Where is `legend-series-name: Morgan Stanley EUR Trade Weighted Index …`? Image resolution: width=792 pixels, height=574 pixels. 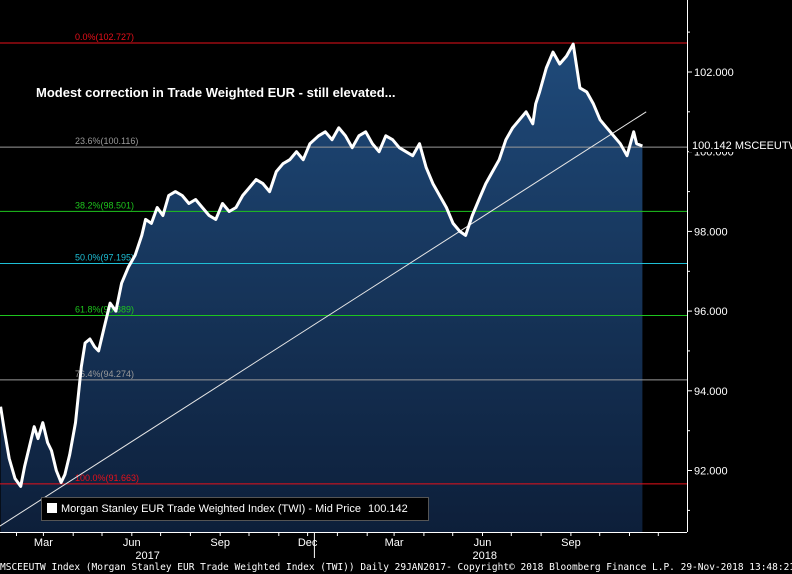
legend-series-name: Morgan Stanley EUR Trade Weighted Index … is located at coordinates (211, 509).